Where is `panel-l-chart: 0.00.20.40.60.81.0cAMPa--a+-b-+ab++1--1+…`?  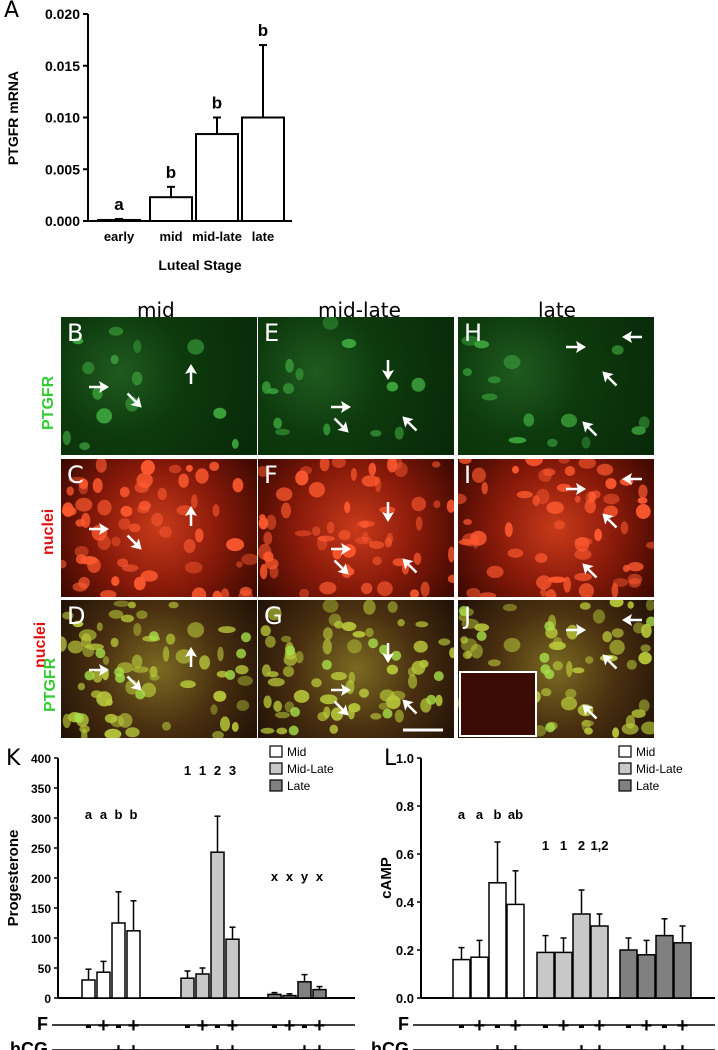 panel-l-chart: 0.00.20.40.60.81.0cAMPa--a+-b-+ab++1--1+… is located at coordinates (543, 897).